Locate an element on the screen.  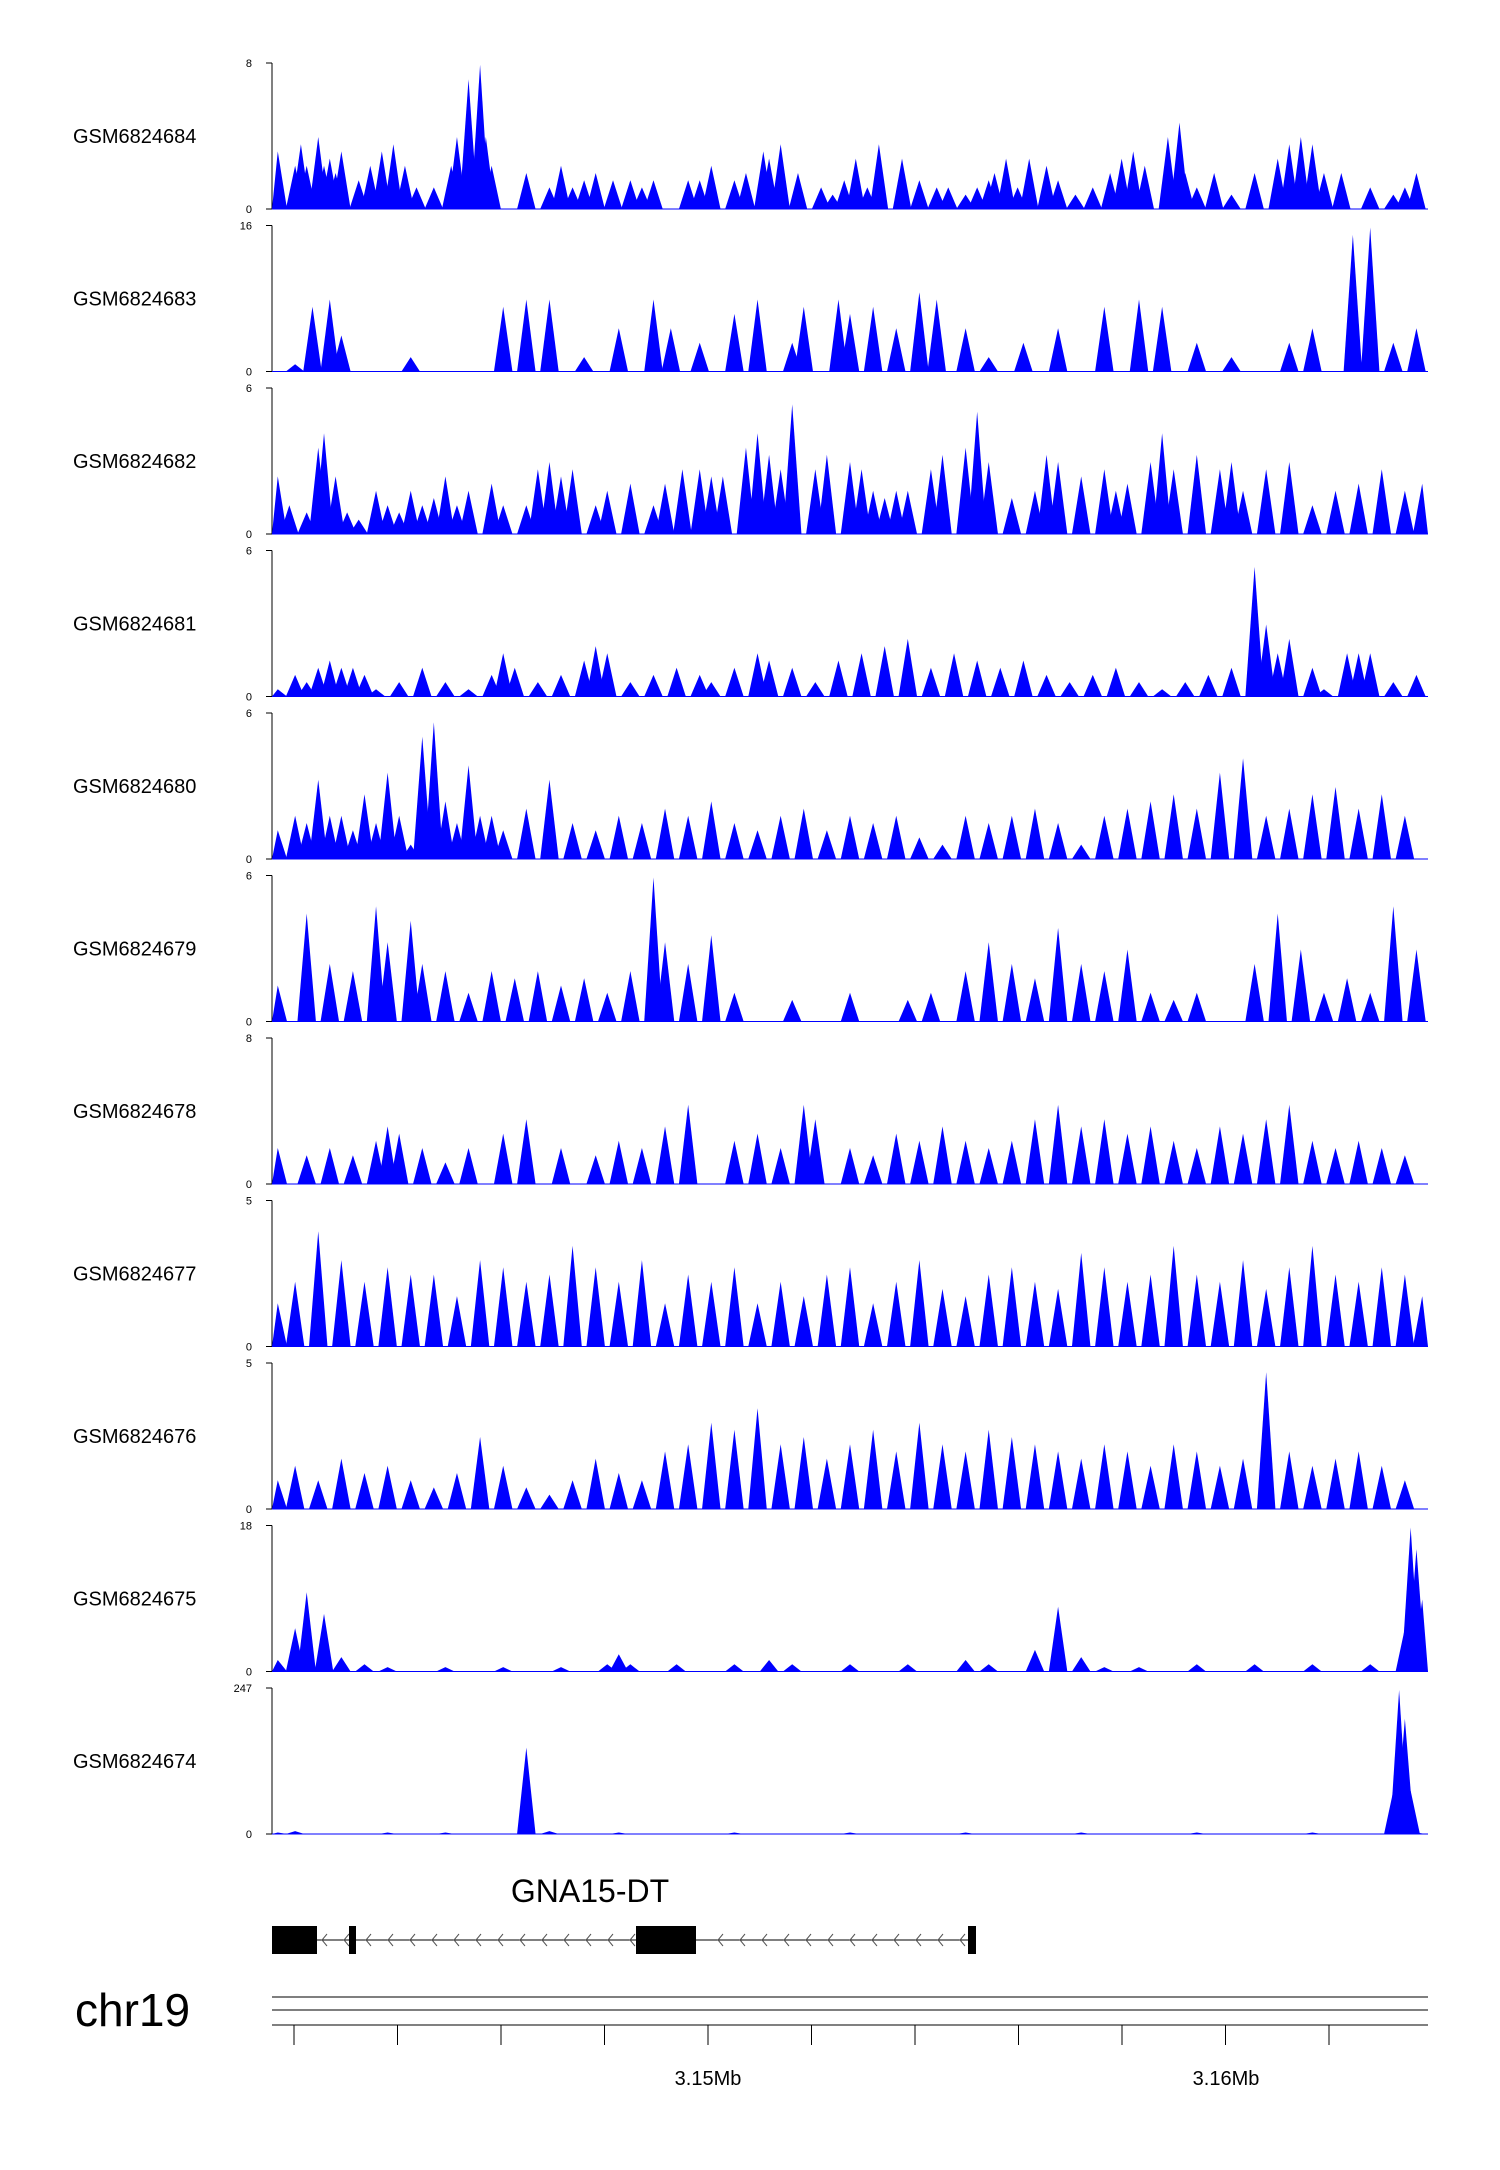
gene-annotation-track: GNA15-DT is located at coordinates (624, 1913).